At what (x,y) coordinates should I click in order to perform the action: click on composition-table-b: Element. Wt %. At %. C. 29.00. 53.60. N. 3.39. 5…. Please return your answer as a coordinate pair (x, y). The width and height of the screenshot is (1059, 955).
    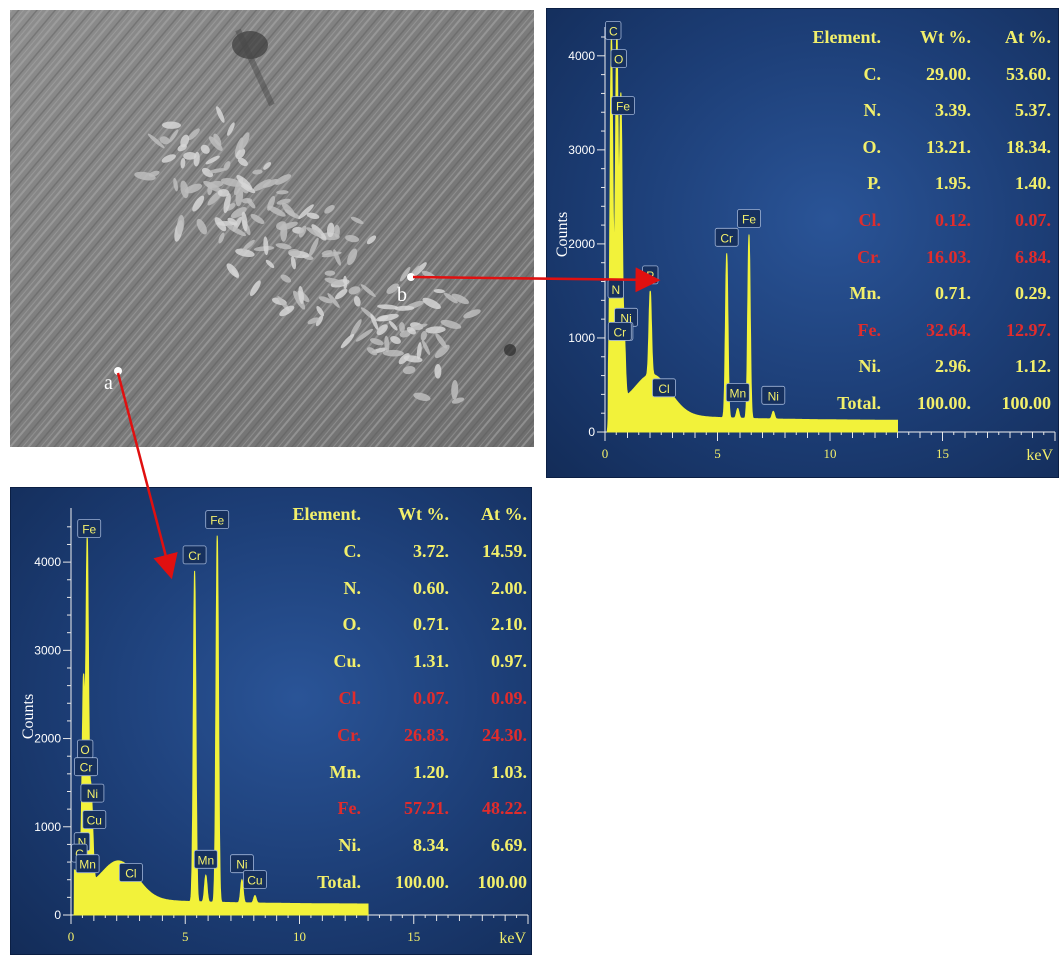
    Looking at the image, I should click on (918, 227).